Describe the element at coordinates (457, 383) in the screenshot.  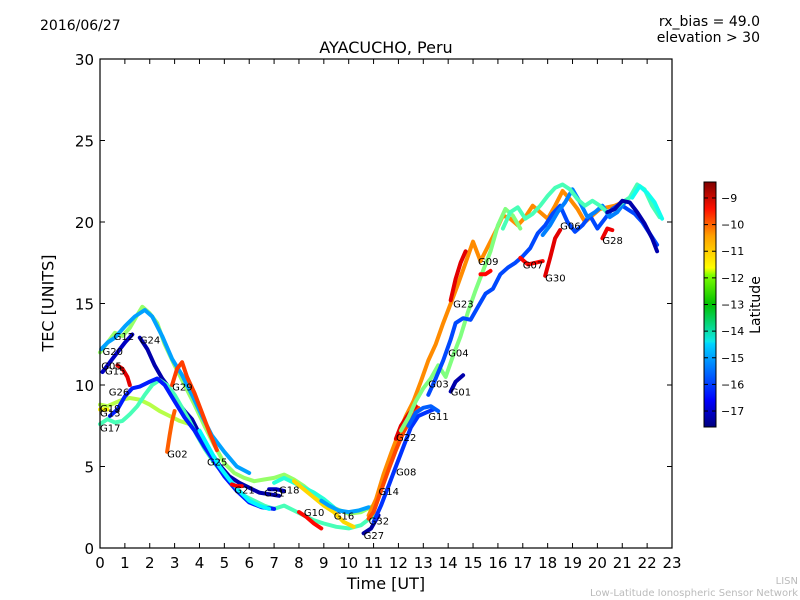
I see `series-line-g01` at that location.